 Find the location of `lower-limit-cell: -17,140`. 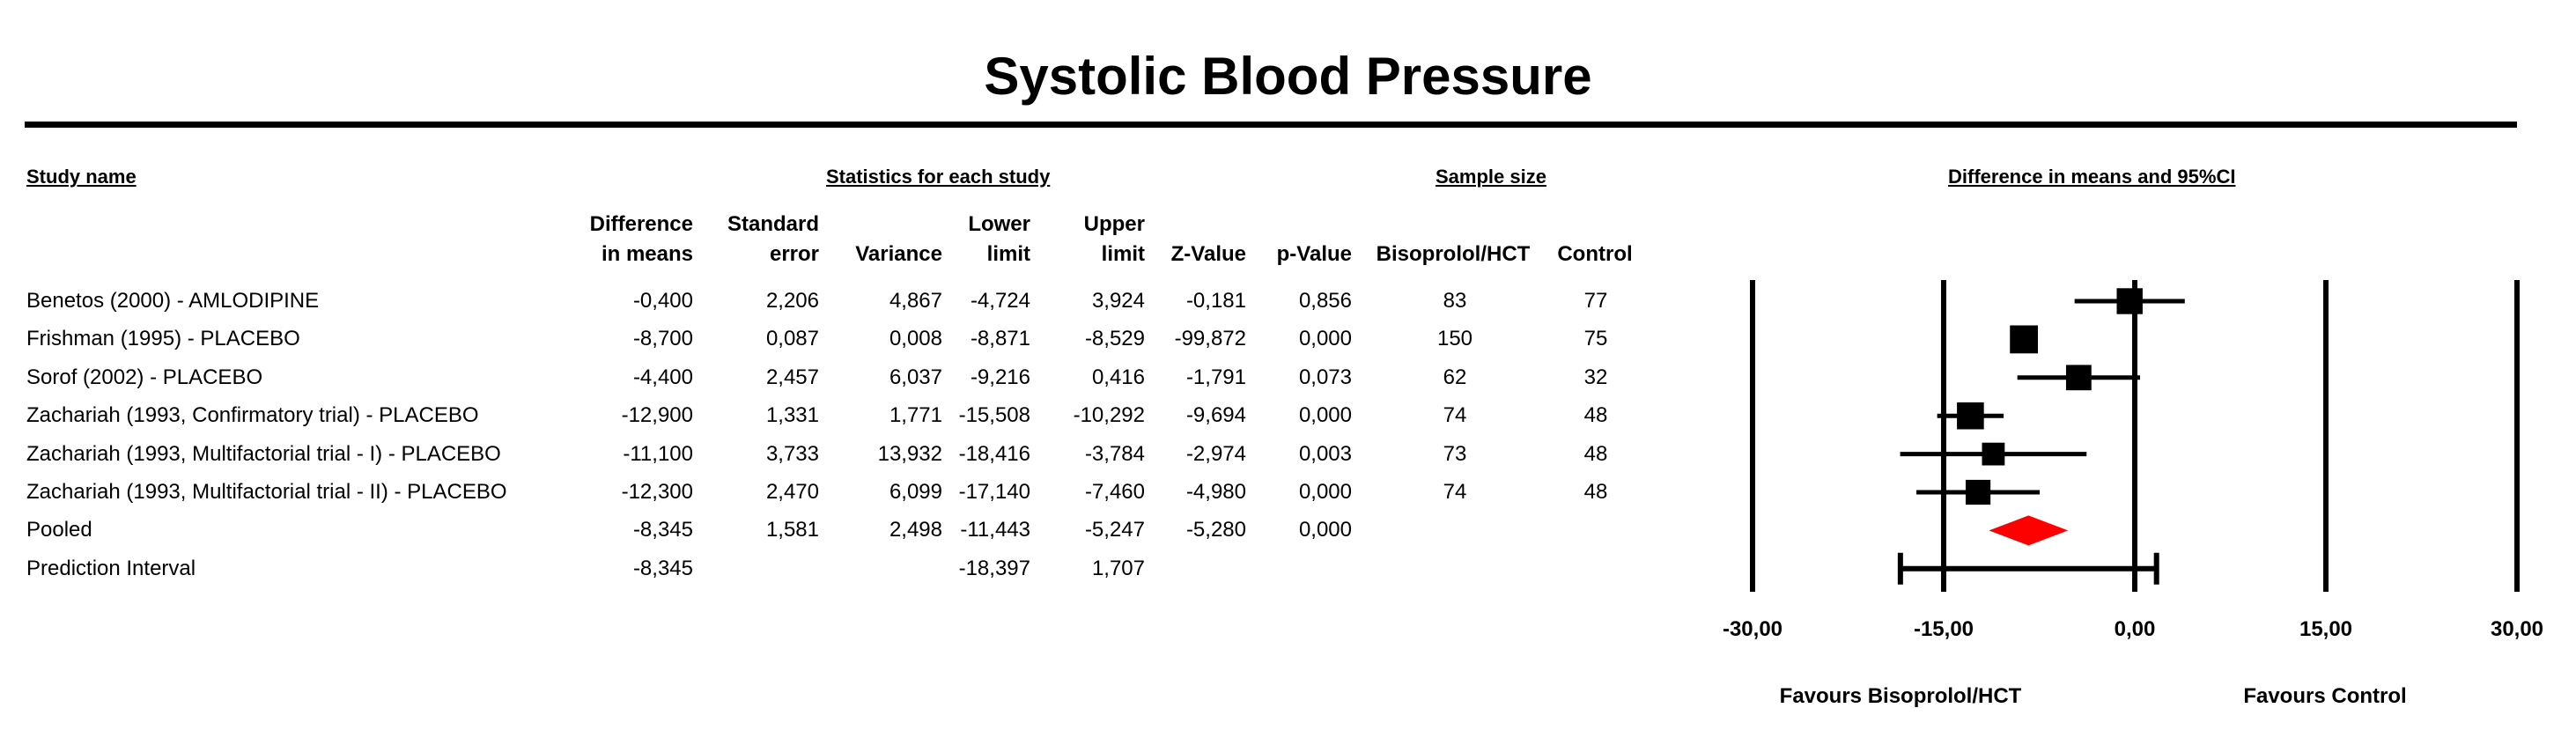

lower-limit-cell: -17,140 is located at coordinates (994, 492).